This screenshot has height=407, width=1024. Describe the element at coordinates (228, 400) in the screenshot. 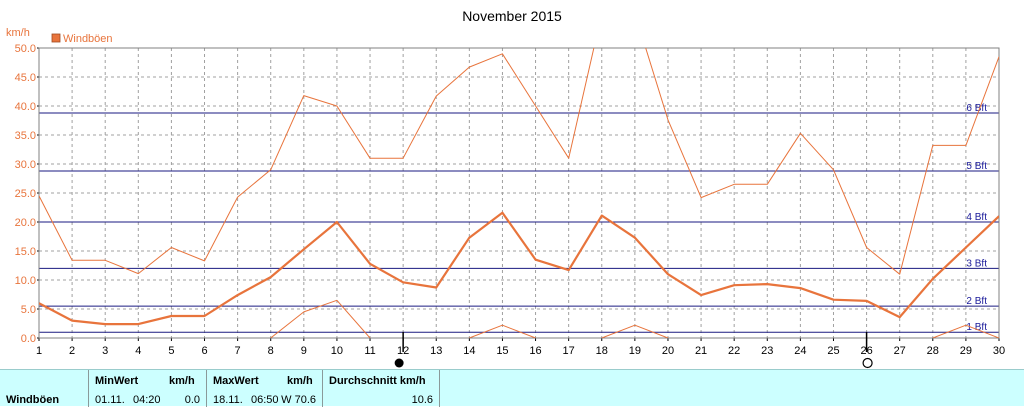

I see `stats-max-date: 18.11.` at that location.